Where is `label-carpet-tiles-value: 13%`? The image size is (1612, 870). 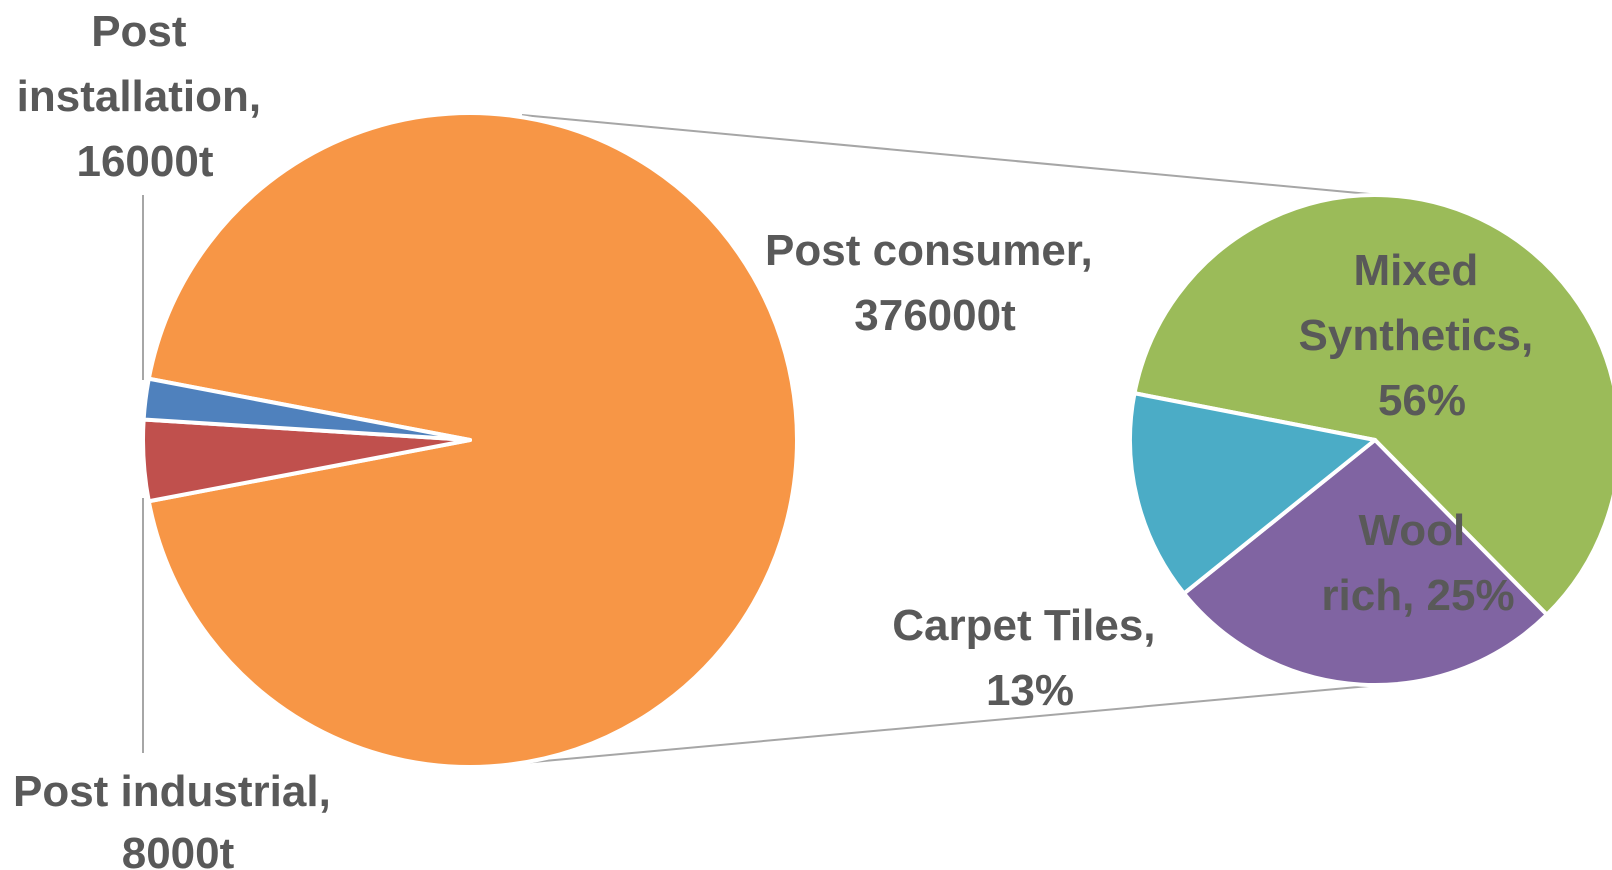 label-carpet-tiles-value: 13% is located at coordinates (1030, 690).